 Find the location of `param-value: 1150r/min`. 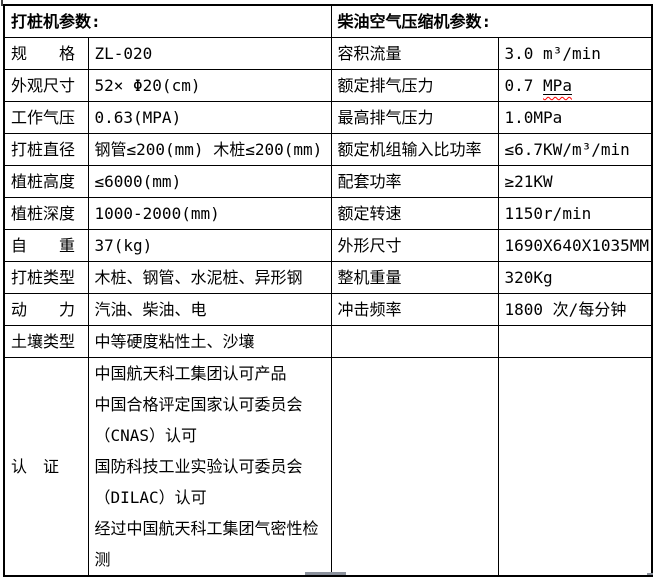

param-value: 1150r/min is located at coordinates (575, 213).